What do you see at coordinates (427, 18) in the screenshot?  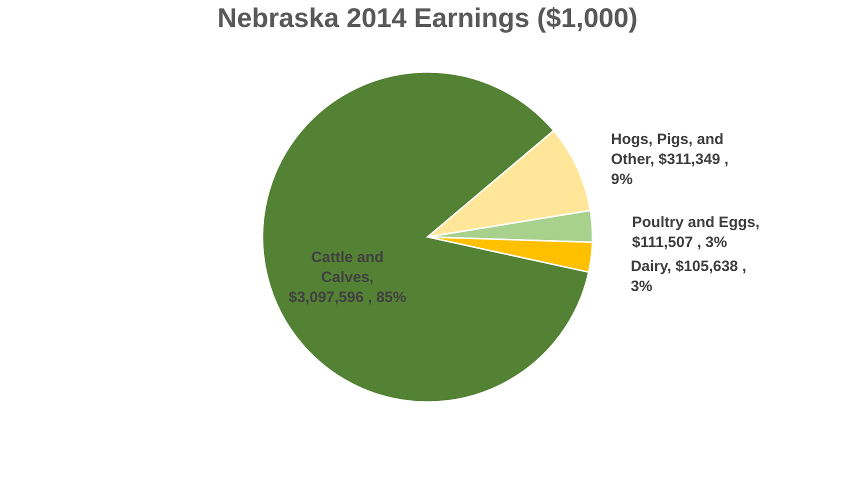 I see `chart-title: Nebraska 2014 Earnings ($1,000)` at bounding box center [427, 18].